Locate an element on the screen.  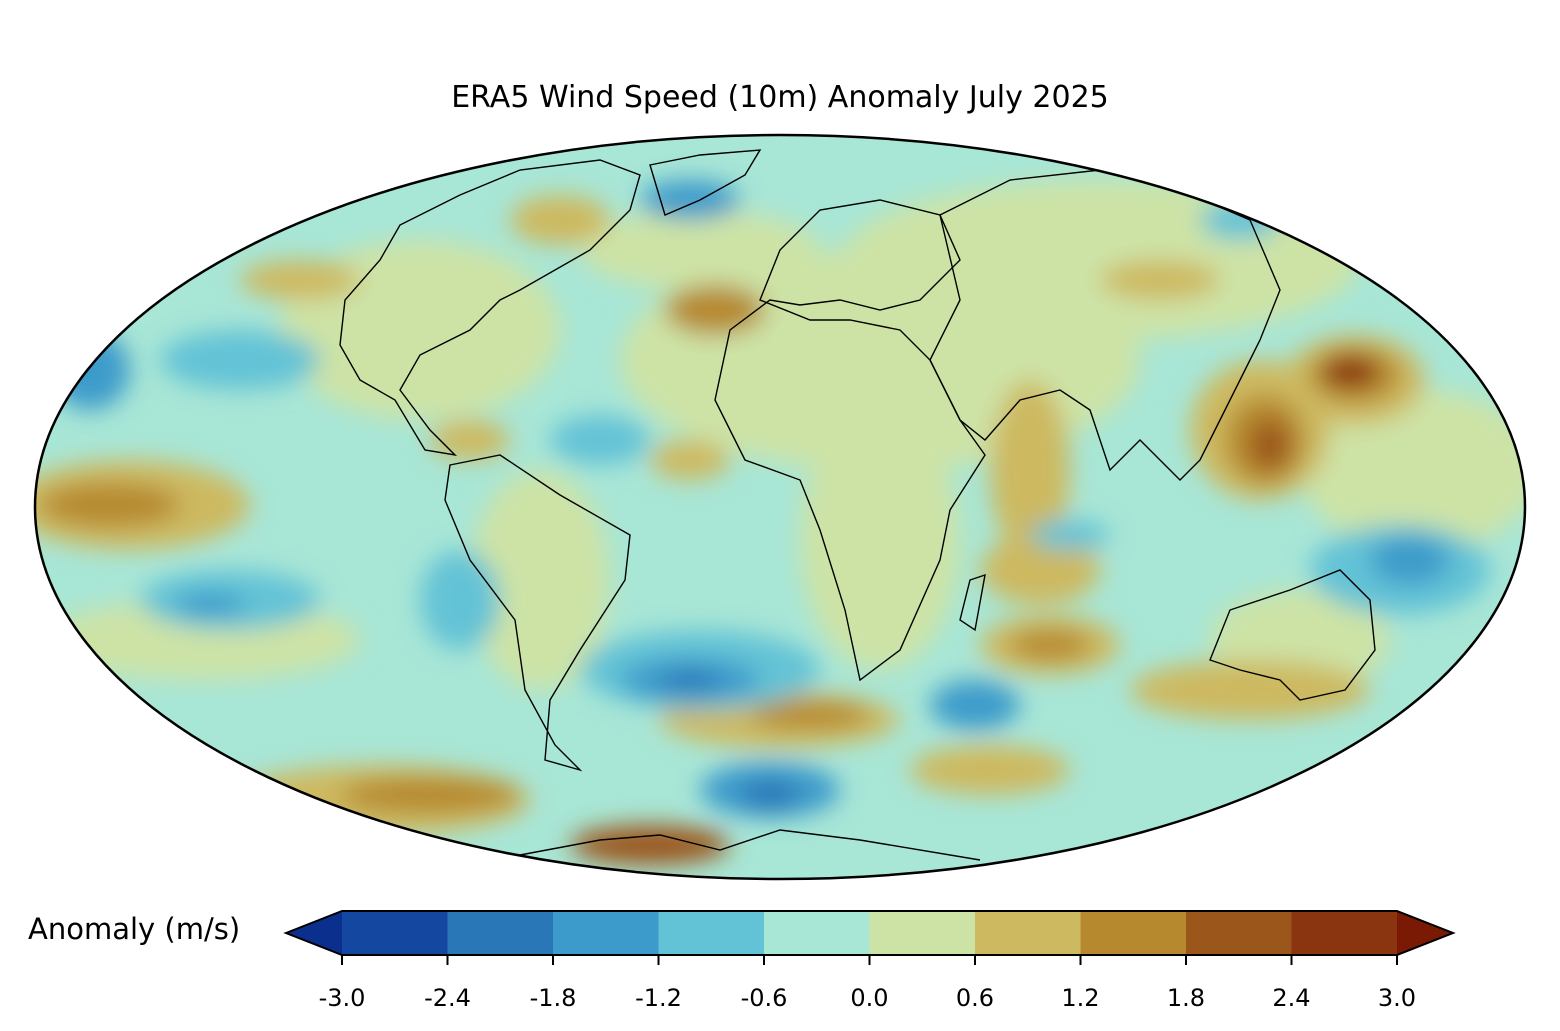
colorbar-over-arrow is located at coordinates (1425, 933).